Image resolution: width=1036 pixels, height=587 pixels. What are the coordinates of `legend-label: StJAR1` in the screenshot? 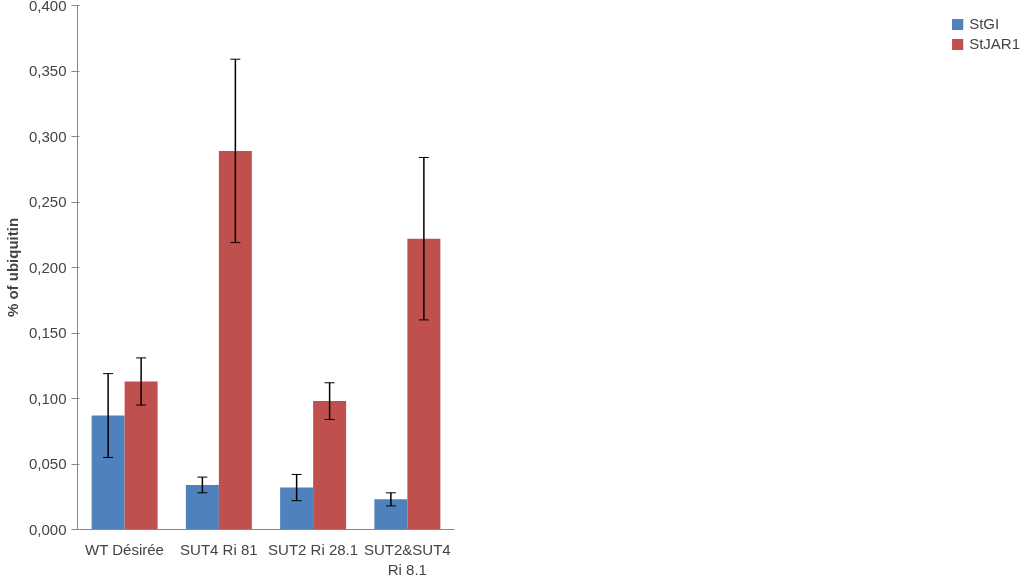 It's located at (994, 43).